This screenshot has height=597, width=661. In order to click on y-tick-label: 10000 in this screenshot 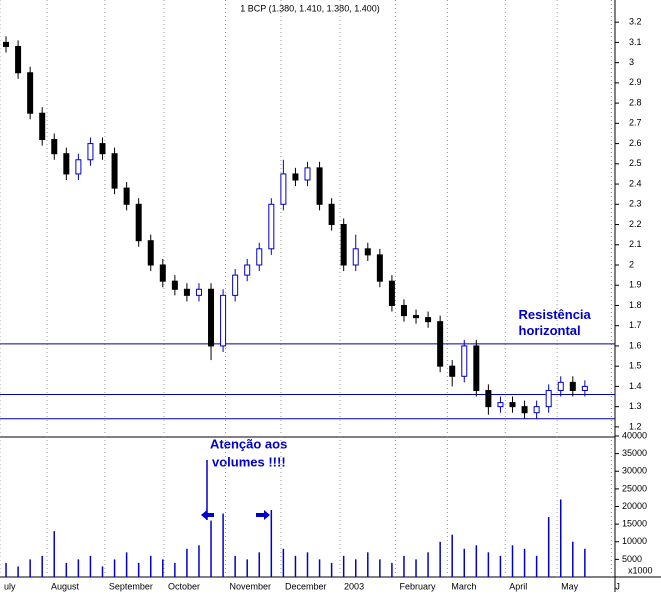, I will do `click(634, 541)`.